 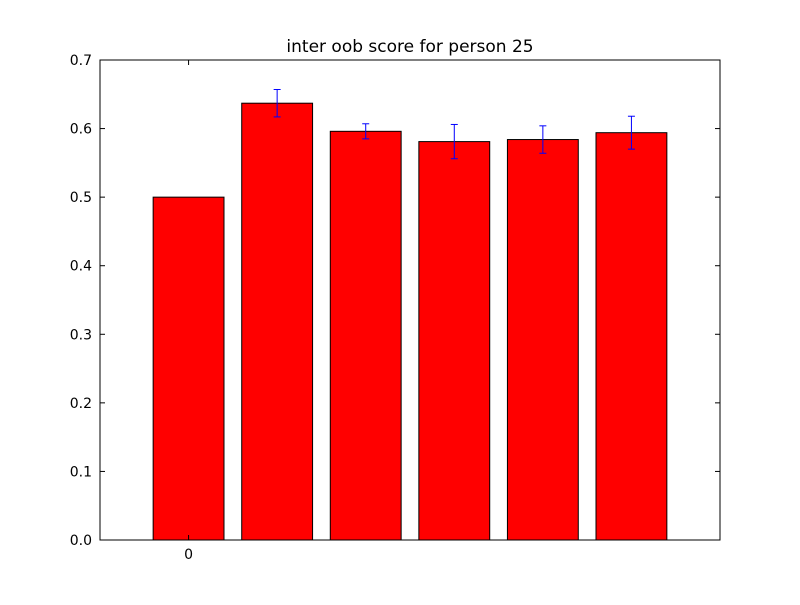 What do you see at coordinates (81, 130) in the screenshot?
I see `y-tick-label: 0.6` at bounding box center [81, 130].